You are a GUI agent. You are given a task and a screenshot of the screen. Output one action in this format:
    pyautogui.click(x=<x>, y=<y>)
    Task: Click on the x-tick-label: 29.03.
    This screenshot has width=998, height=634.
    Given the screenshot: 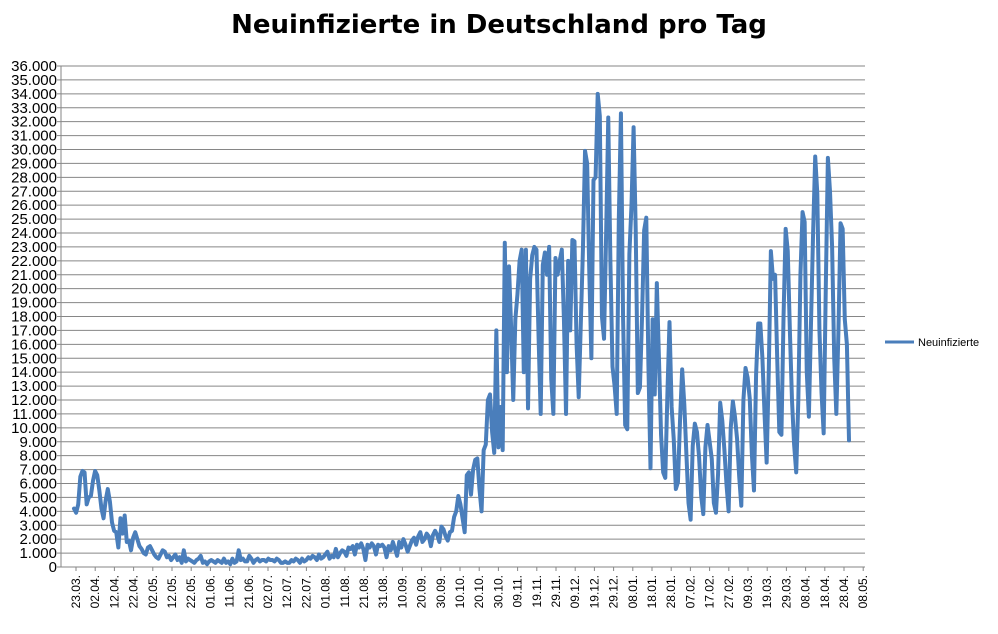 What is the action you would take?
    pyautogui.click(x=786, y=591)
    